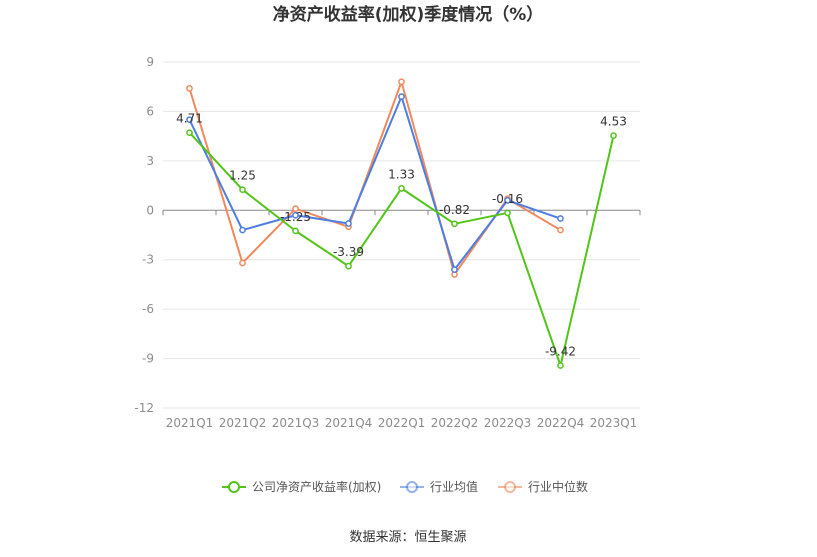 The image size is (817, 557). What do you see at coordinates (508, 423) in the screenshot?
I see `x-tick-label: 2022Q3` at bounding box center [508, 423].